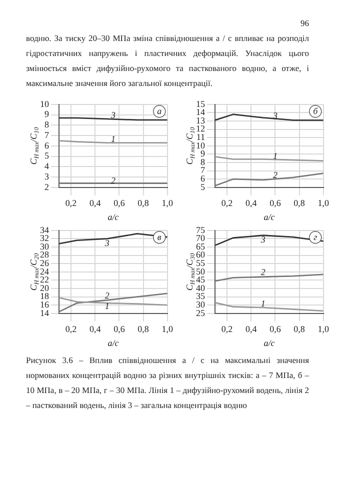 The height and width of the screenshot is (480, 339). What do you see at coordinates (201, 120) in the screenshot?
I see `y-tick-label: 13` at bounding box center [201, 120].